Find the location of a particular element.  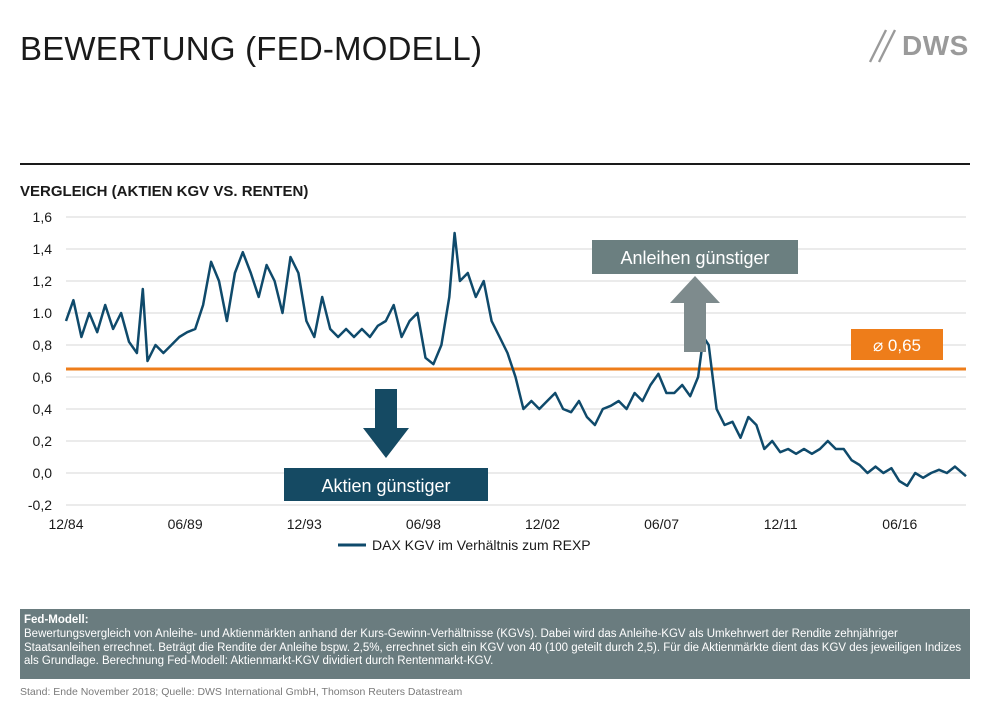

y-tick-label: 0,8 is located at coordinates (43, 345).